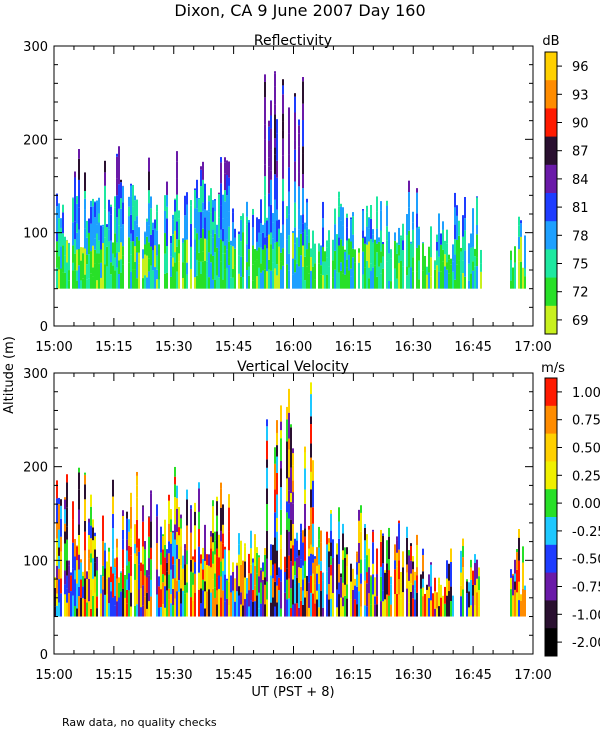  What do you see at coordinates (551, 559) in the screenshot?
I see `colorbar-swatch` at bounding box center [551, 559].